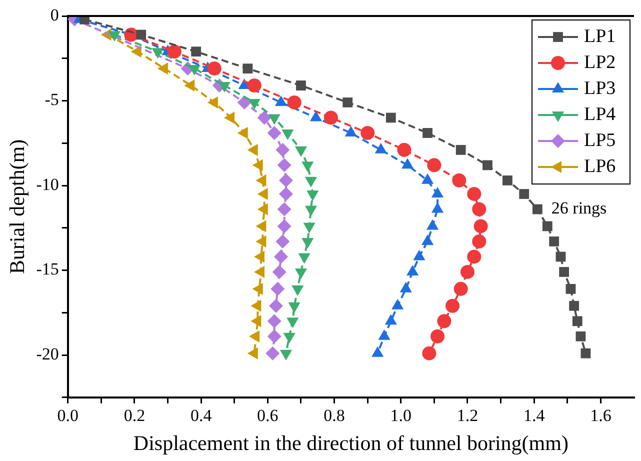 The image size is (641, 461). What do you see at coordinates (47, 184) in the screenshot?
I see `y-tick-label: -10` at bounding box center [47, 184].